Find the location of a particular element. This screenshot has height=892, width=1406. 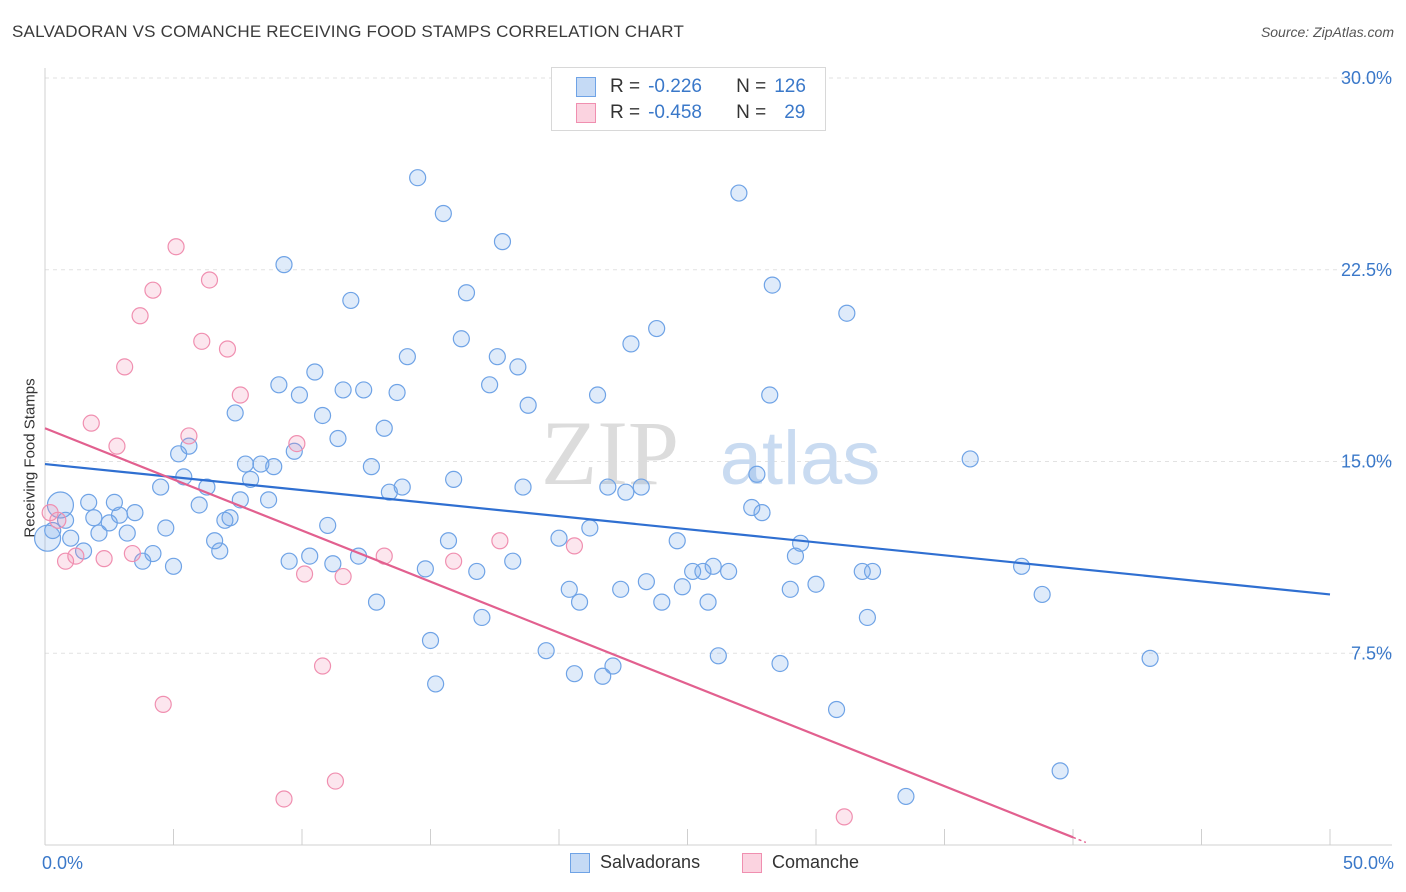

watermark: ZIP atlas is located at coordinates (710, 453).